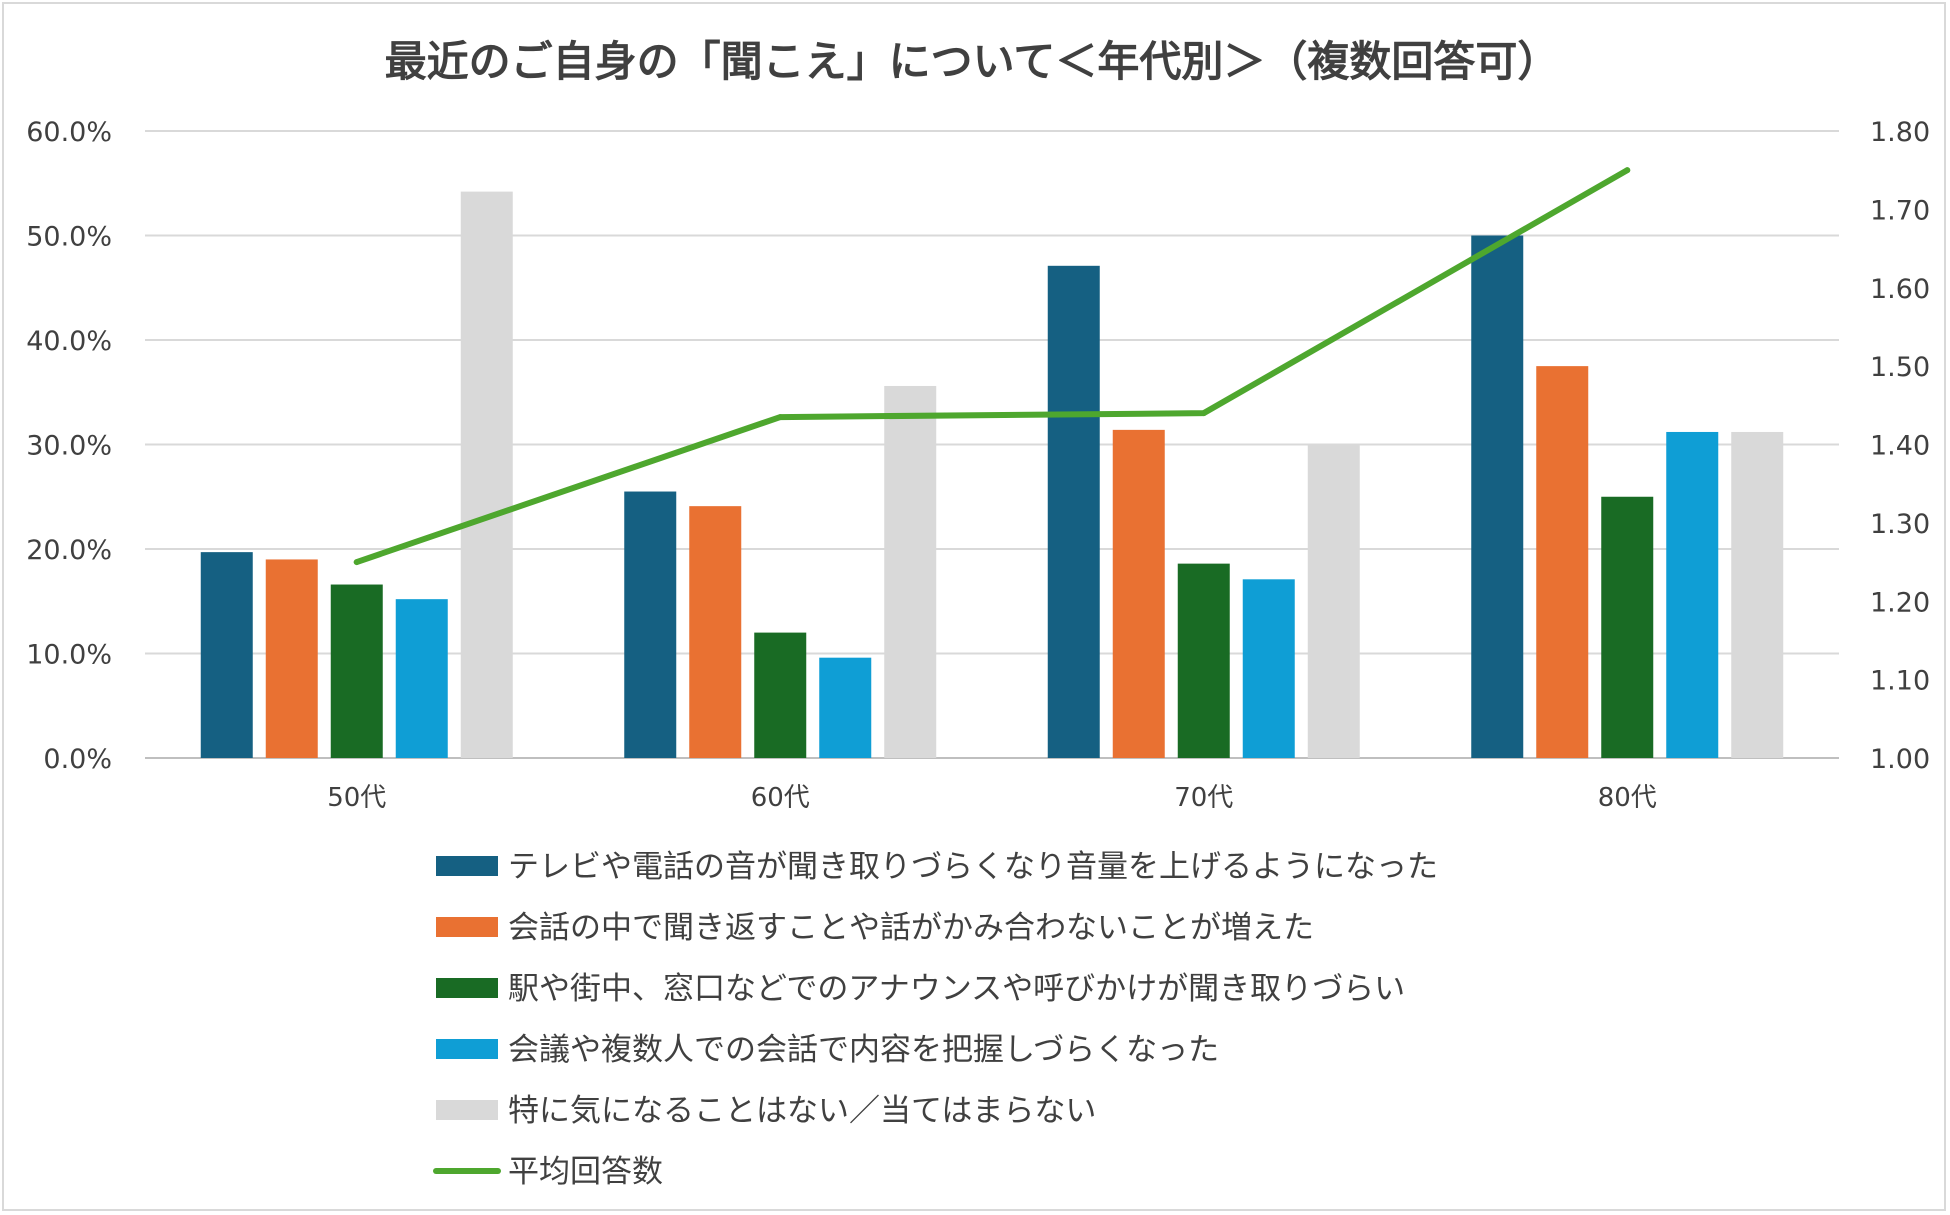 This screenshot has height=1215, width=1950. I want to click on legend-label: テレビや電話の音が聞き取りづらくなり音量を上げるようになった, so click(973, 867).